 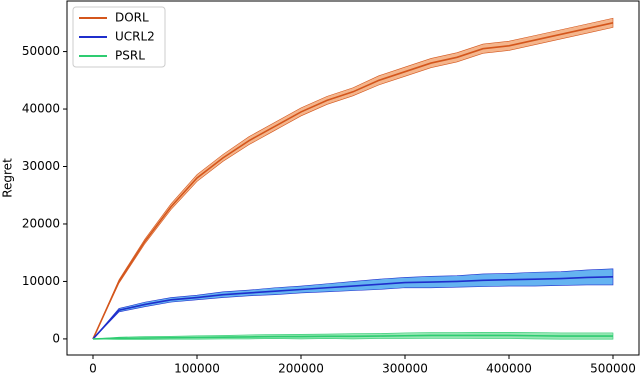 I want to click on y-tick-label: 10000, so click(x=41, y=281).